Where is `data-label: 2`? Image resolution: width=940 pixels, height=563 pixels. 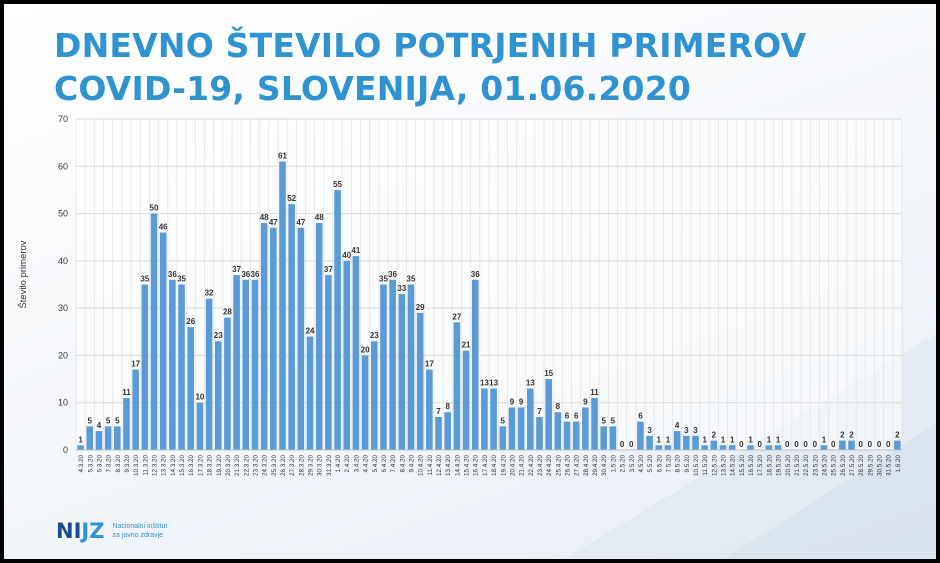 data-label: 2 is located at coordinates (842, 435).